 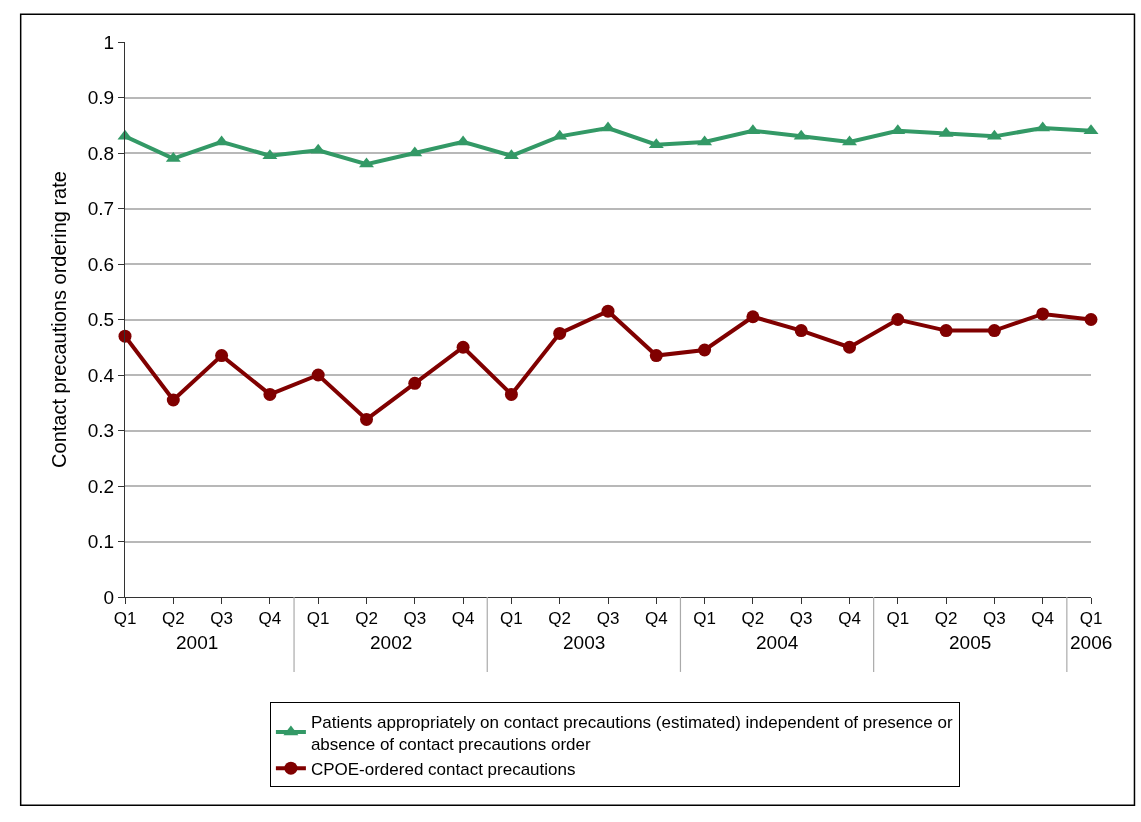 I want to click on text: 2002, so click(x=391, y=642).